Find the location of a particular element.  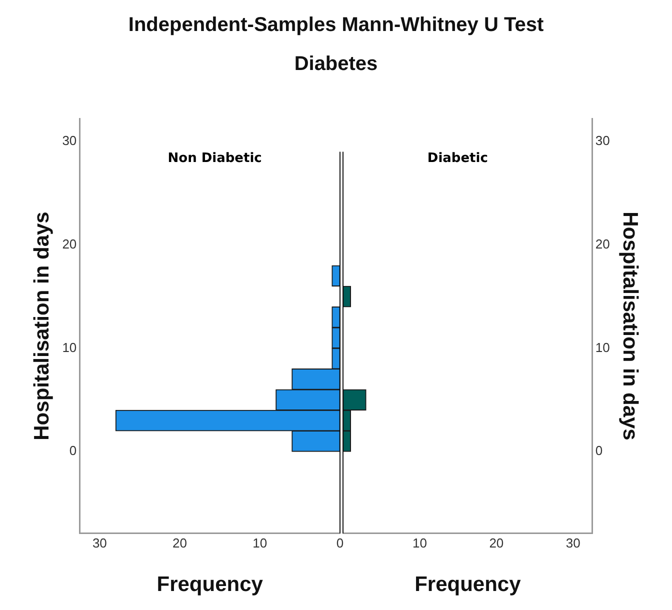

chart-title: Independent-Samples Mann-Whitney U Test is located at coordinates (336, 25).